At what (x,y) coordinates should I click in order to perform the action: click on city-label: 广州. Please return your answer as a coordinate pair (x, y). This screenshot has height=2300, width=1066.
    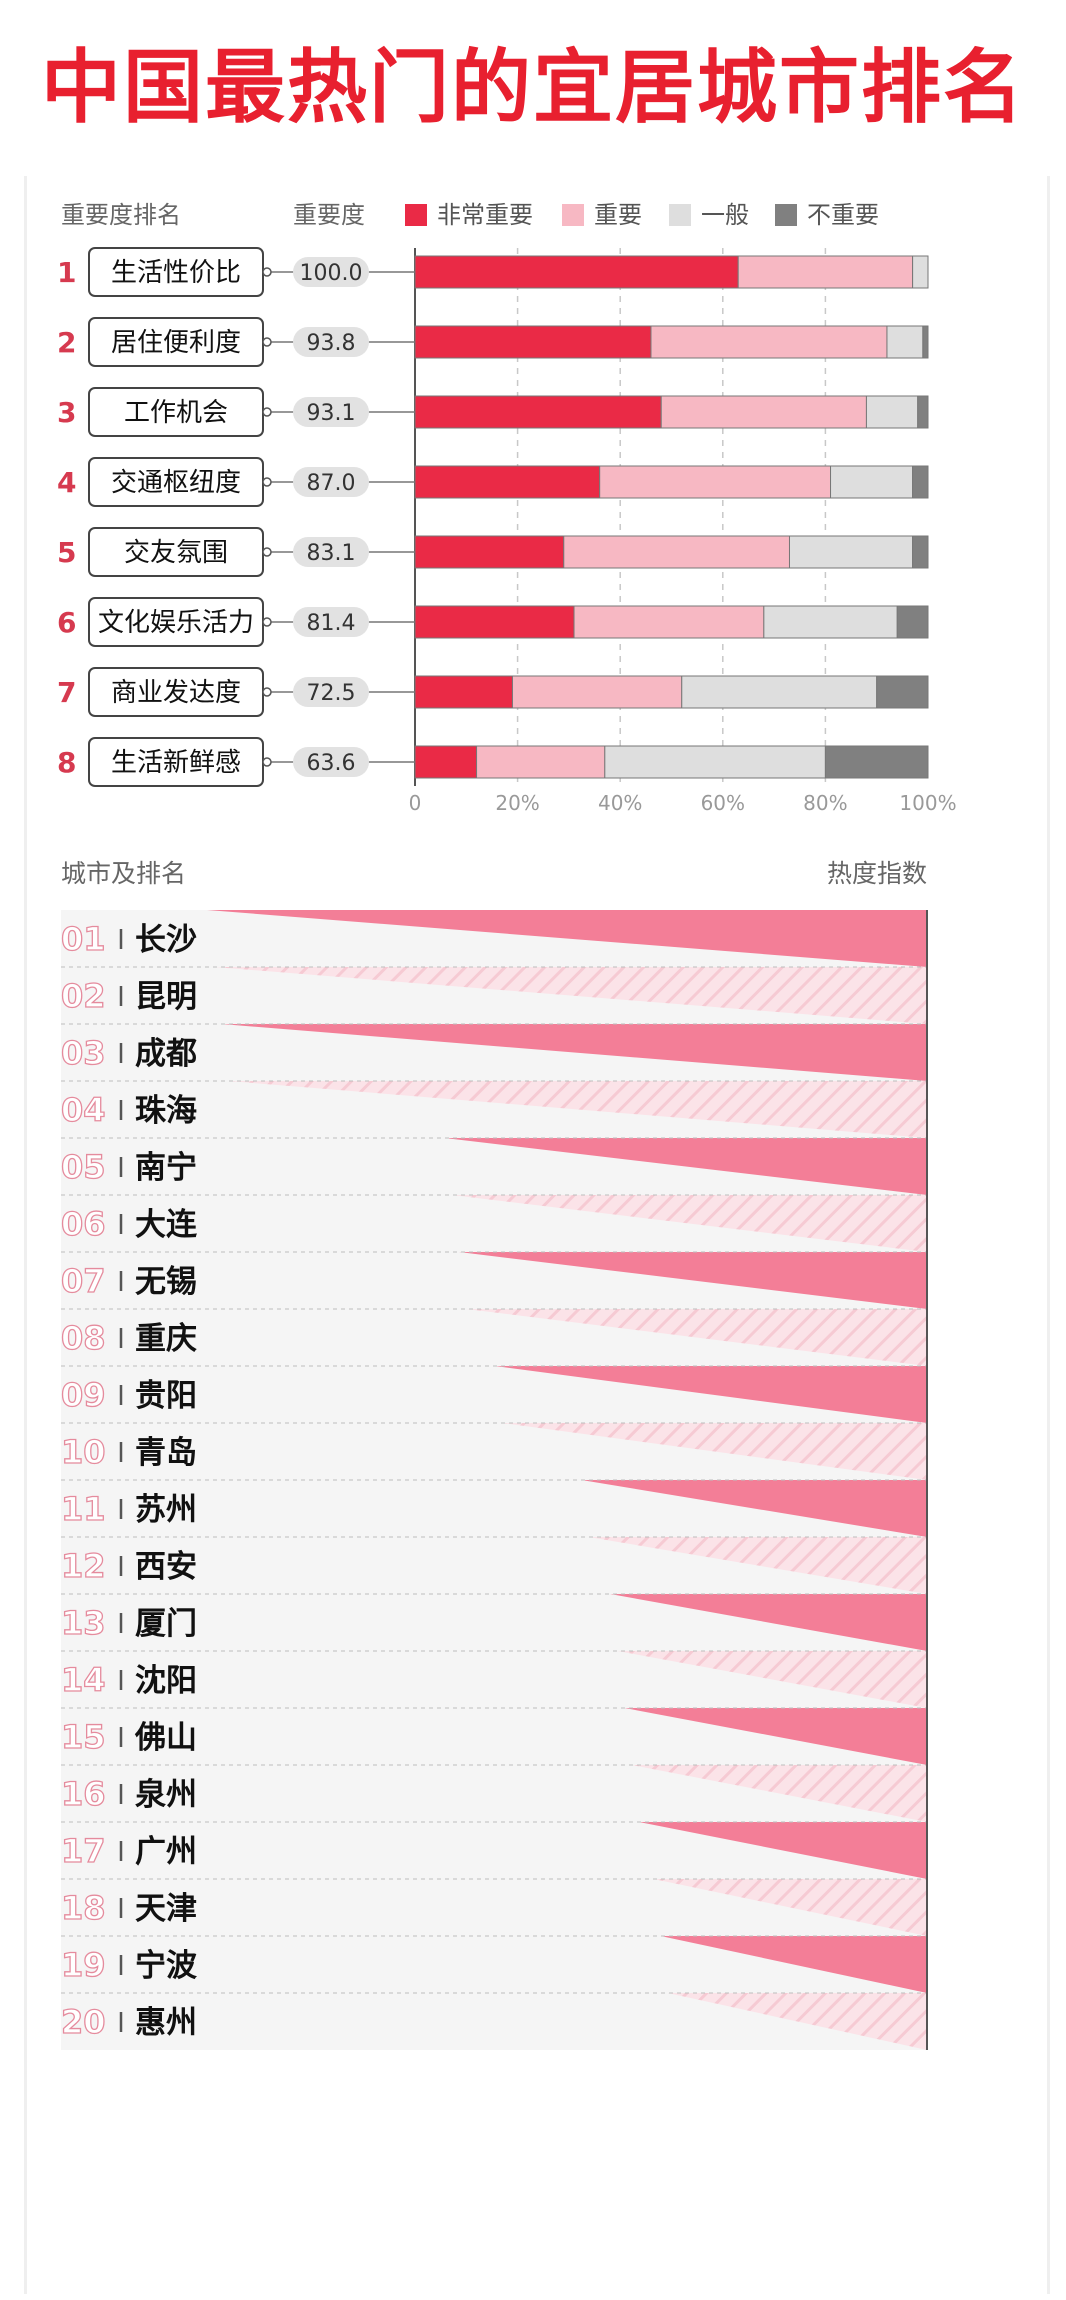
    Looking at the image, I should click on (166, 1852).